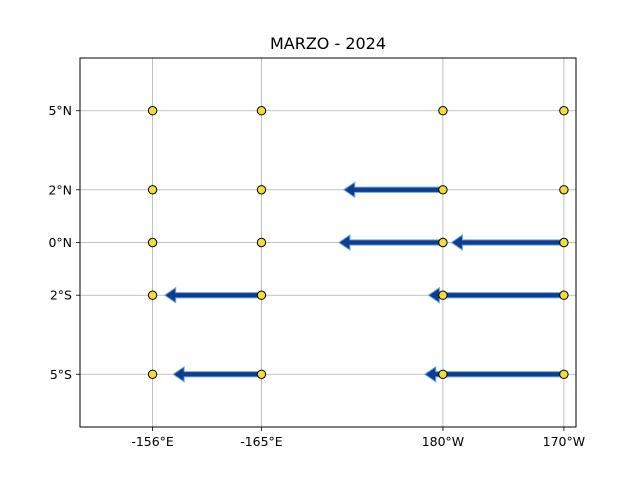  I want to click on x-tick-label: -156°E, so click(152, 441).